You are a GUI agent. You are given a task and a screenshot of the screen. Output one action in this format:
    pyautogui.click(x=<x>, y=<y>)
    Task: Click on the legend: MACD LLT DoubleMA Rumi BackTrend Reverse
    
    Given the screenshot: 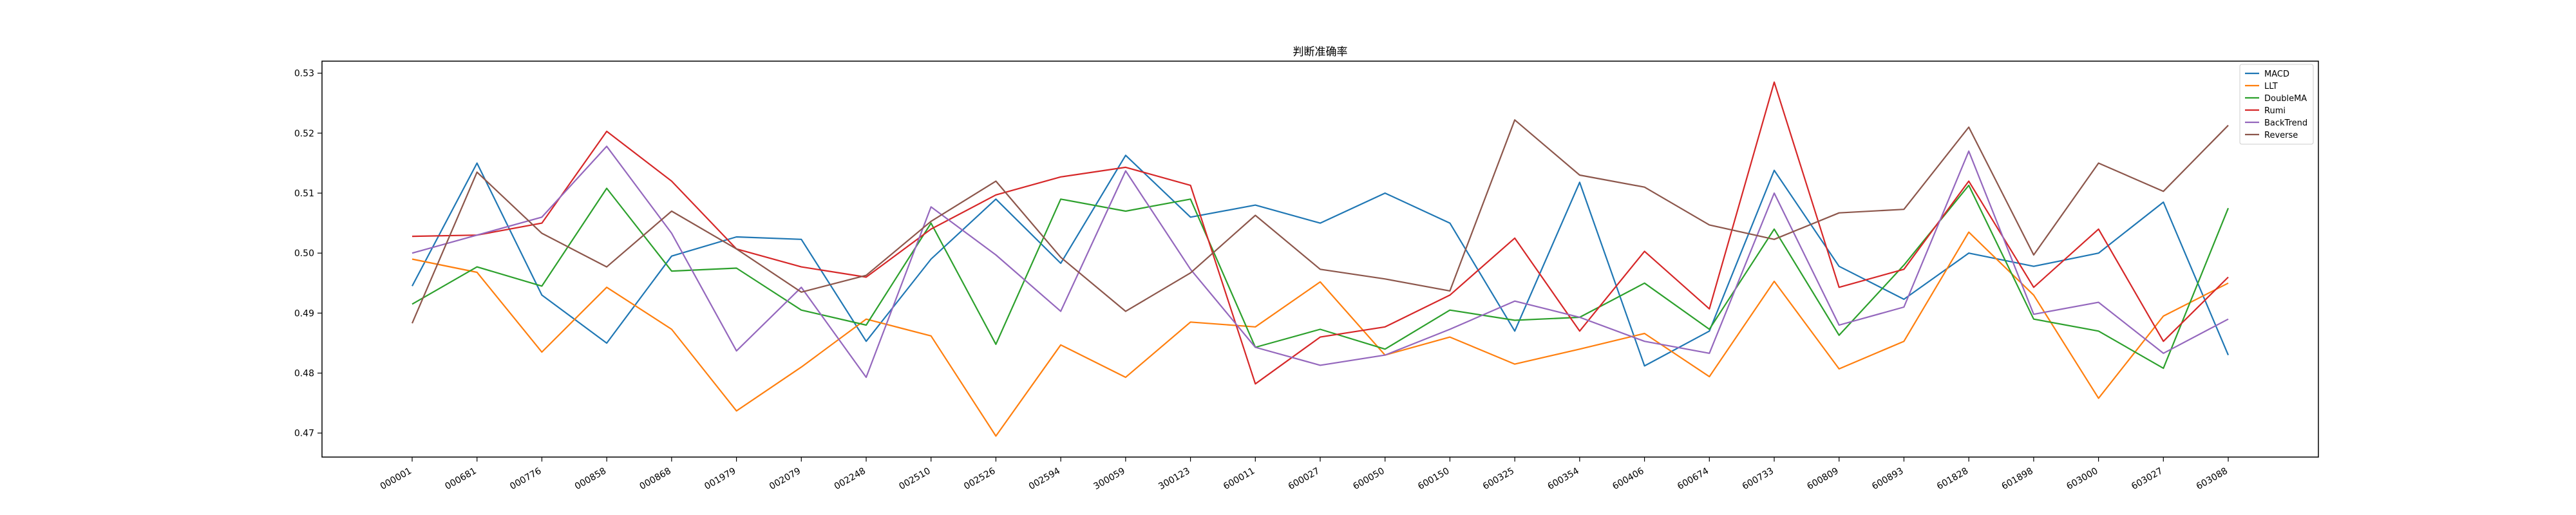 What is the action you would take?
    pyautogui.click(x=2276, y=105)
    